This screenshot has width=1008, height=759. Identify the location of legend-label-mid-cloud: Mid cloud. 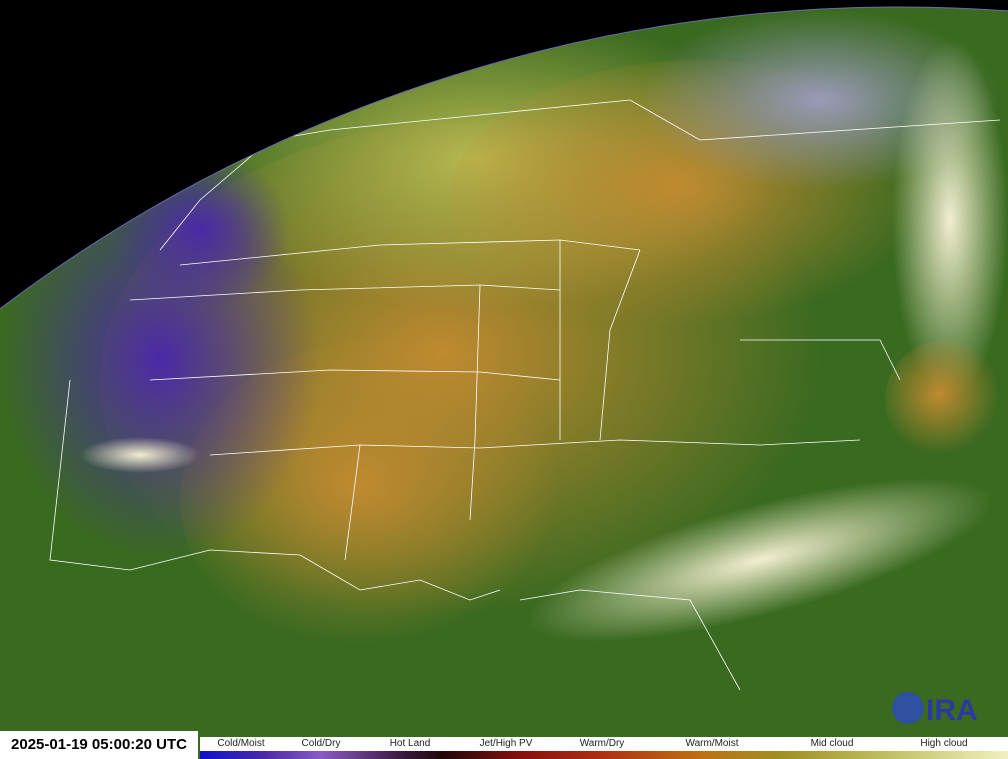
(832, 743).